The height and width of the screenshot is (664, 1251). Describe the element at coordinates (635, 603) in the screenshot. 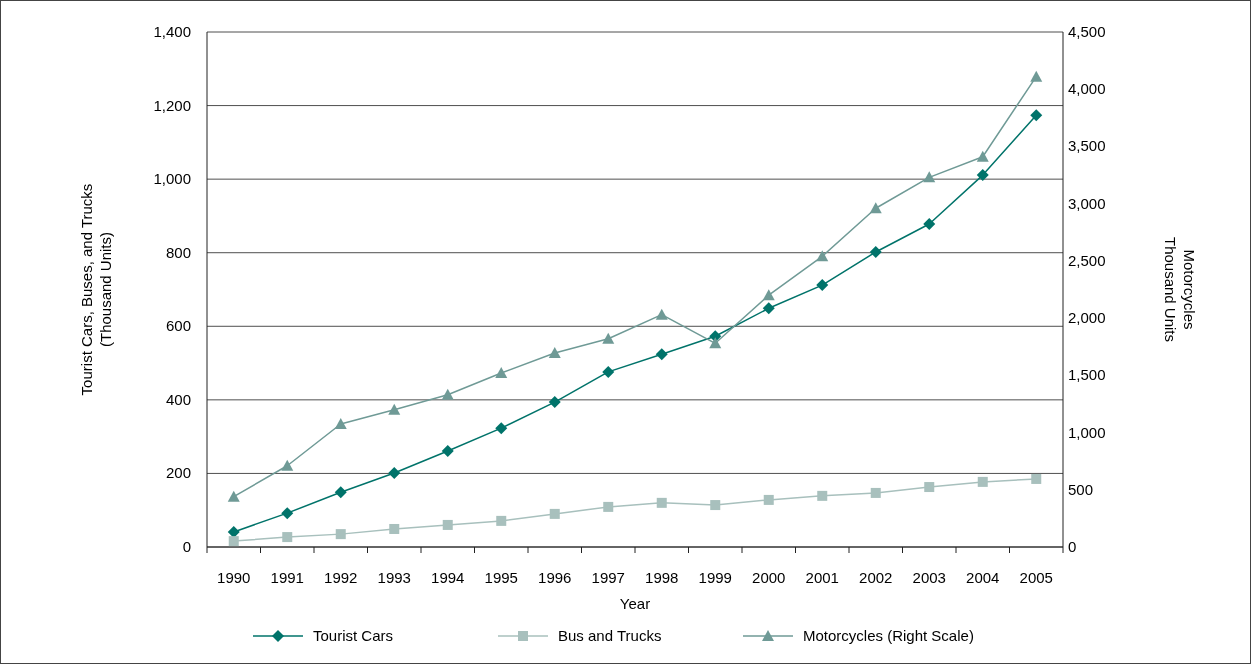

I see `x-axis-title: Year` at that location.